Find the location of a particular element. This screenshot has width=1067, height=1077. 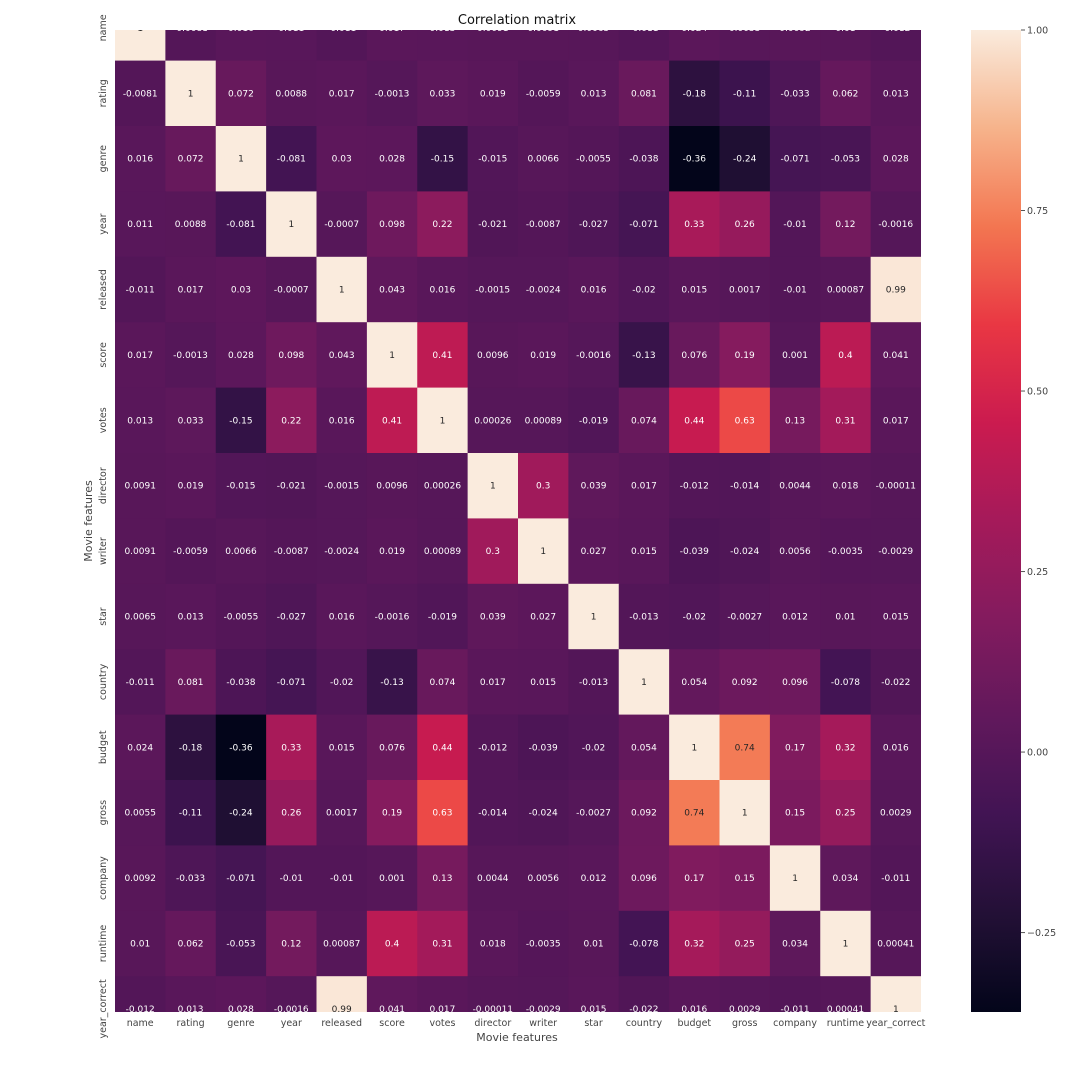

cell-value-label: -0.011 is located at coordinates (341, 29).